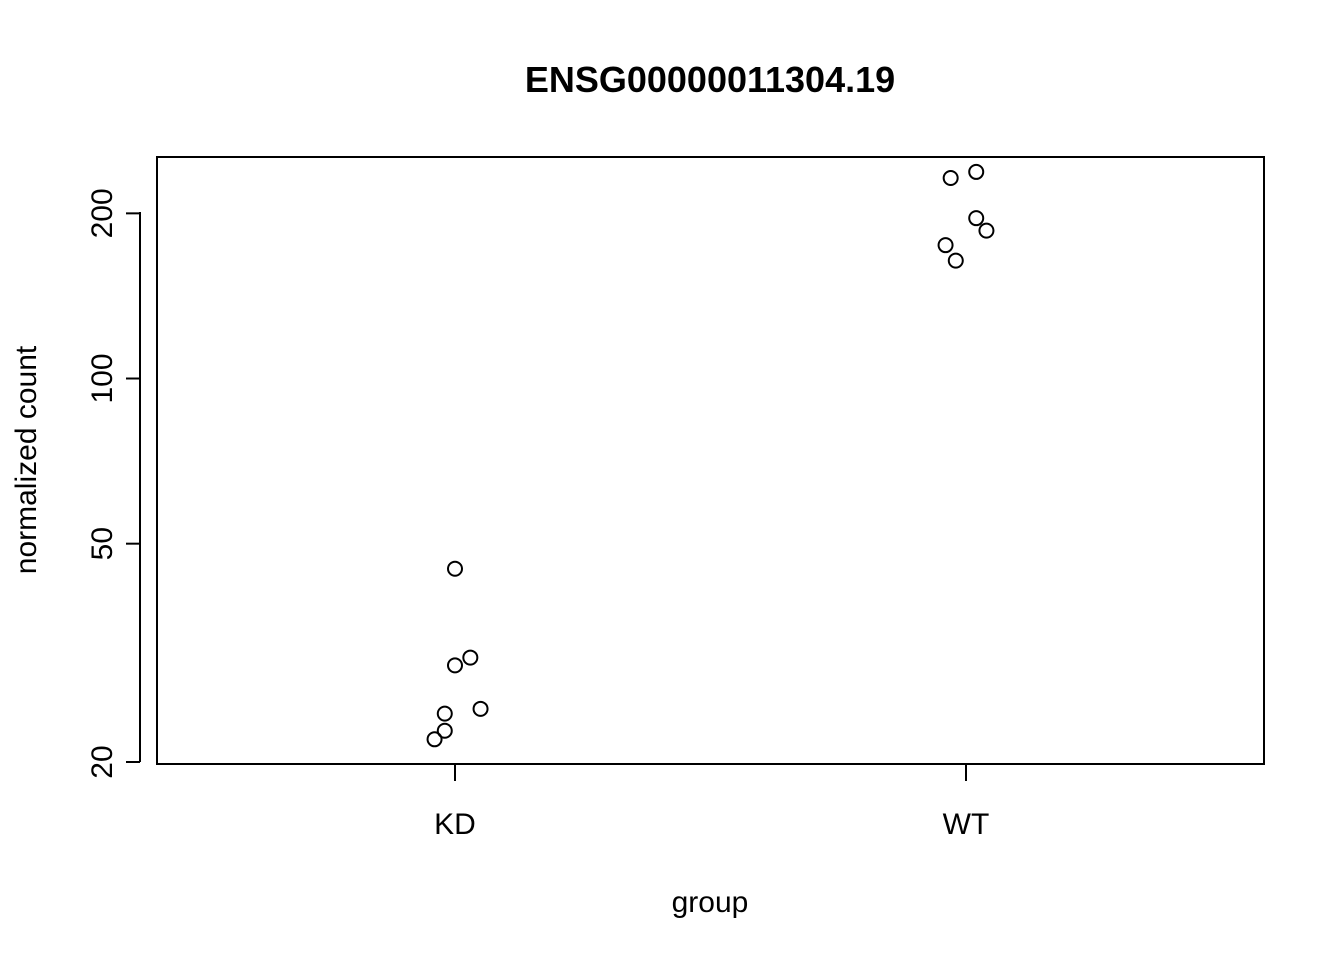  Describe the element at coordinates (710, 79) in the screenshot. I see `chart-title: ENSG00000011304.19` at that location.